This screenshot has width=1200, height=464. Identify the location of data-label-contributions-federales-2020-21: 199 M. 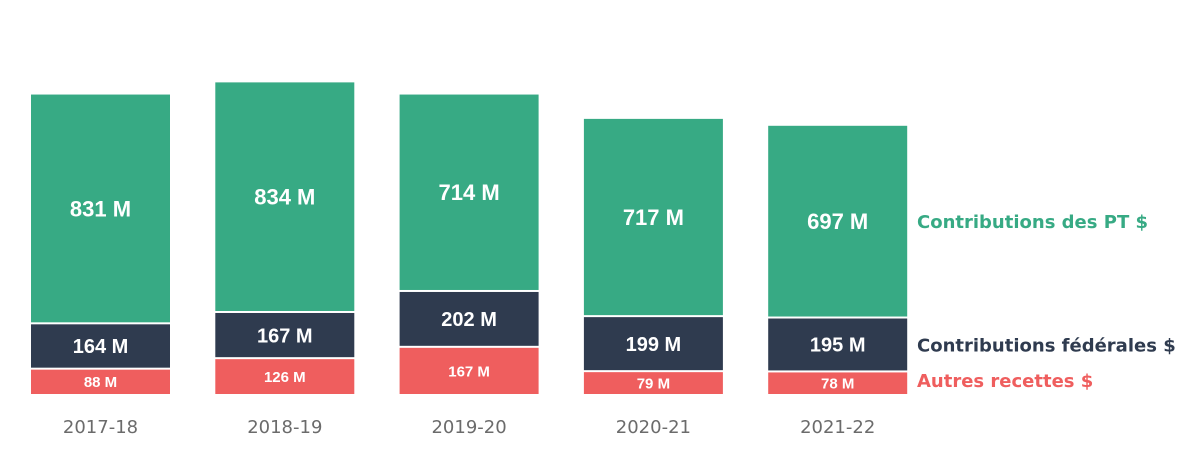
(654, 345).